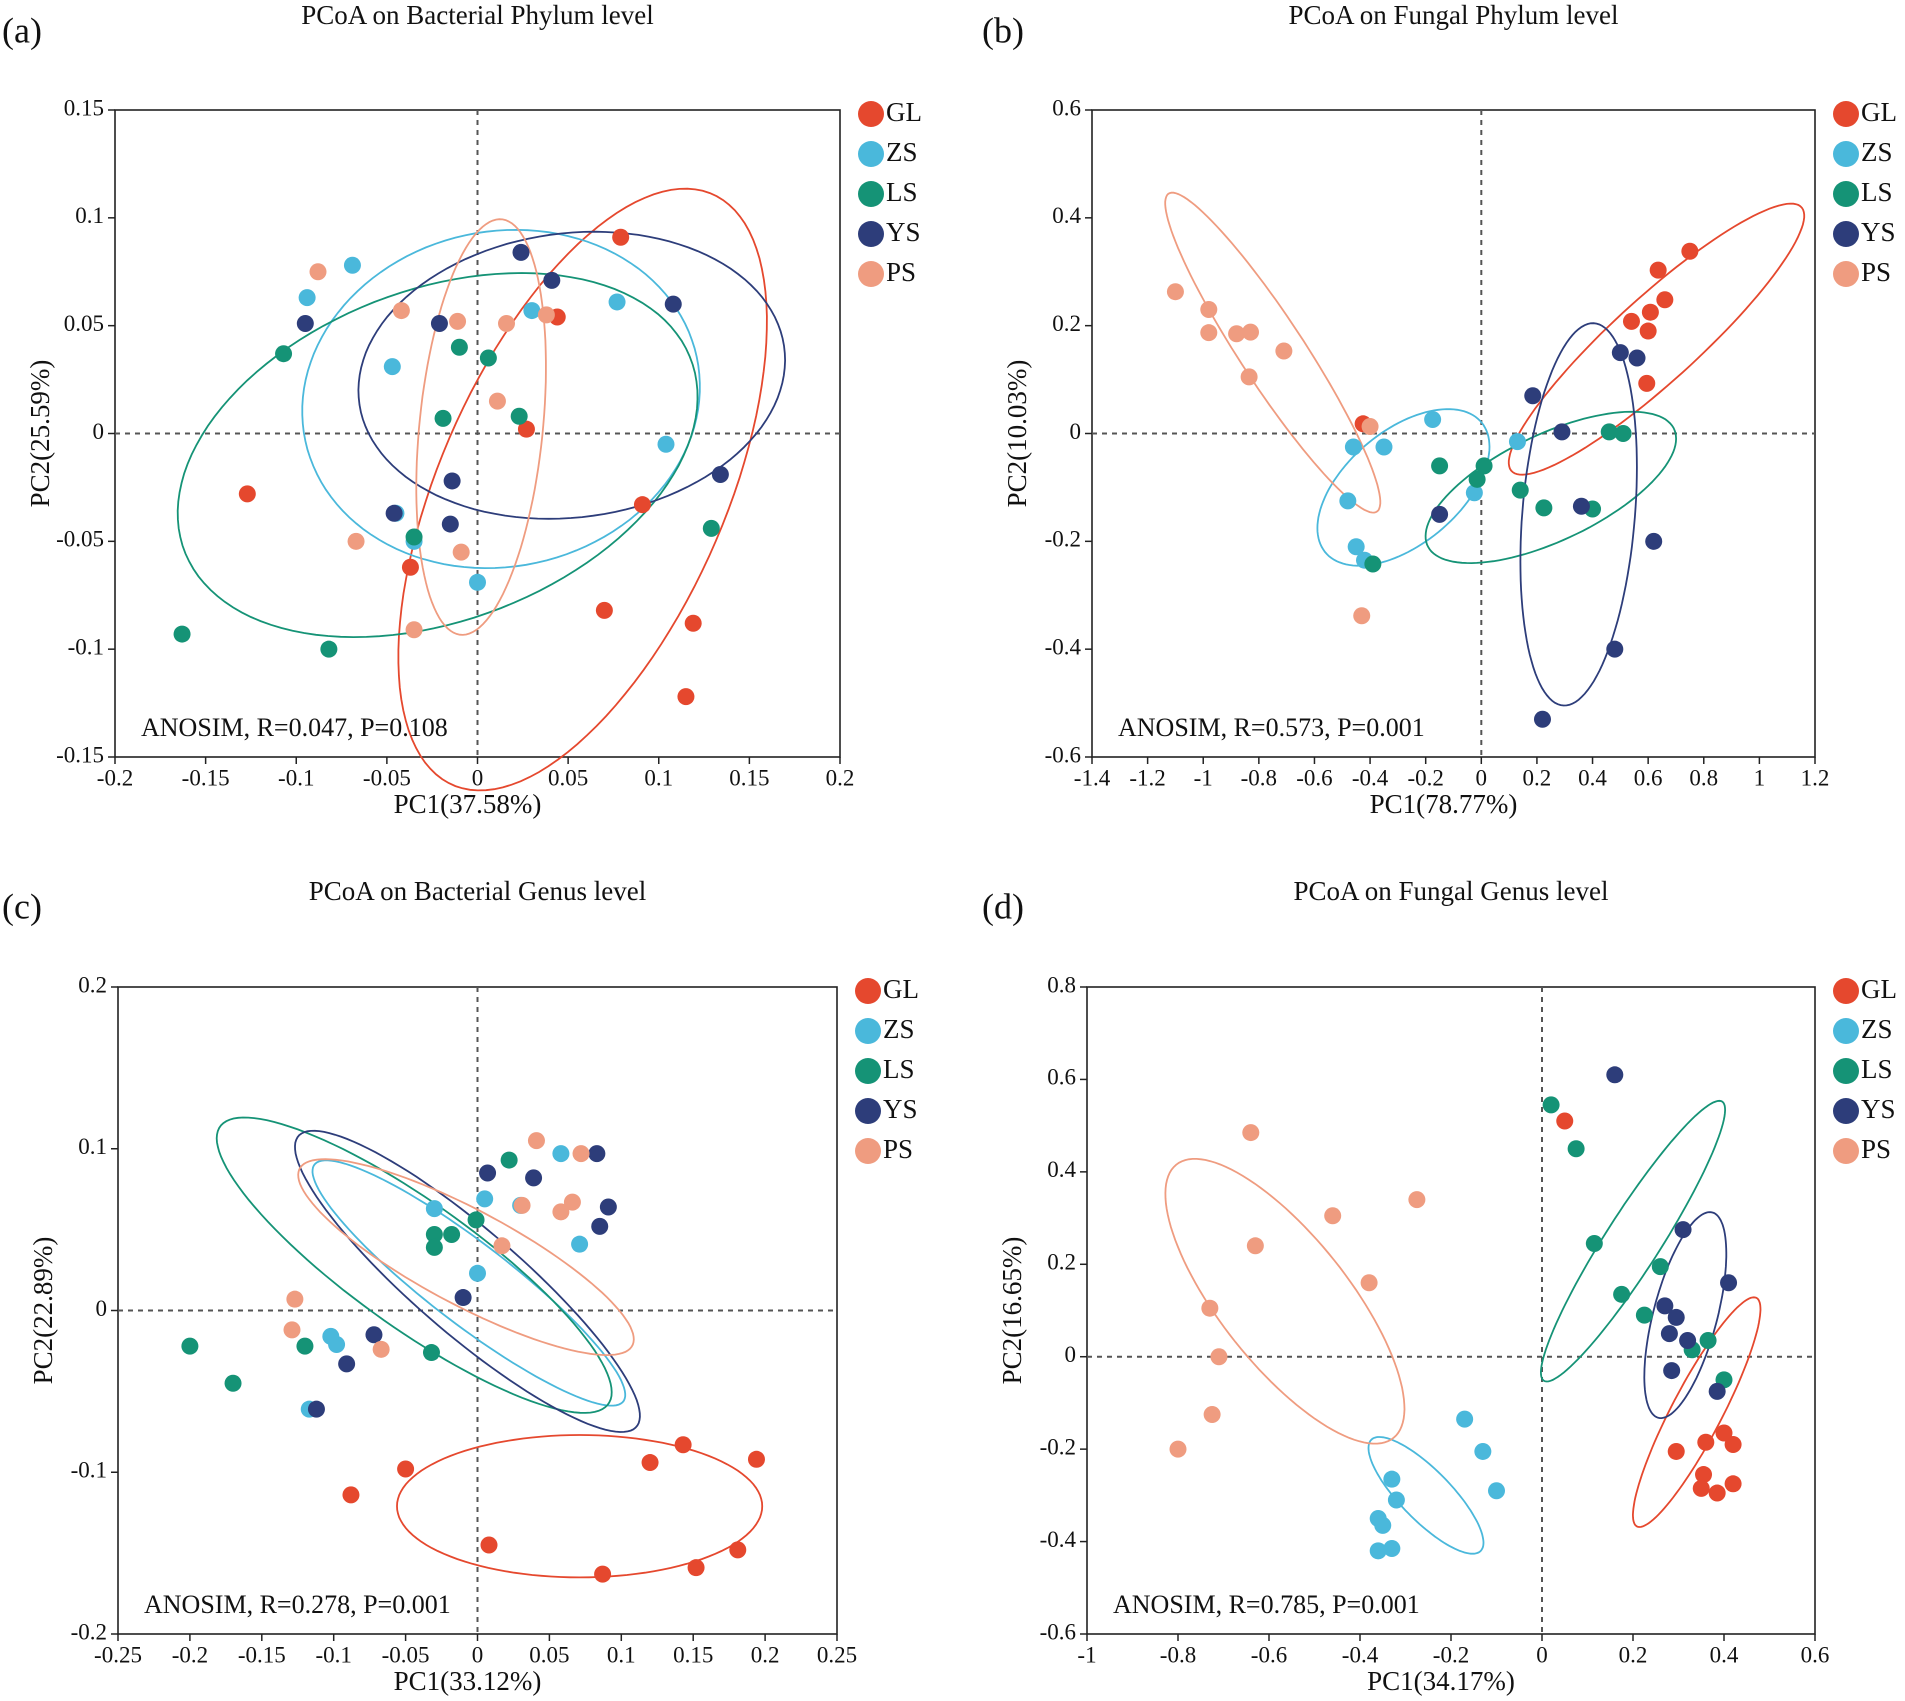 The height and width of the screenshot is (1701, 1905). I want to click on y-tick-label: 0.2, so click(92, 984).